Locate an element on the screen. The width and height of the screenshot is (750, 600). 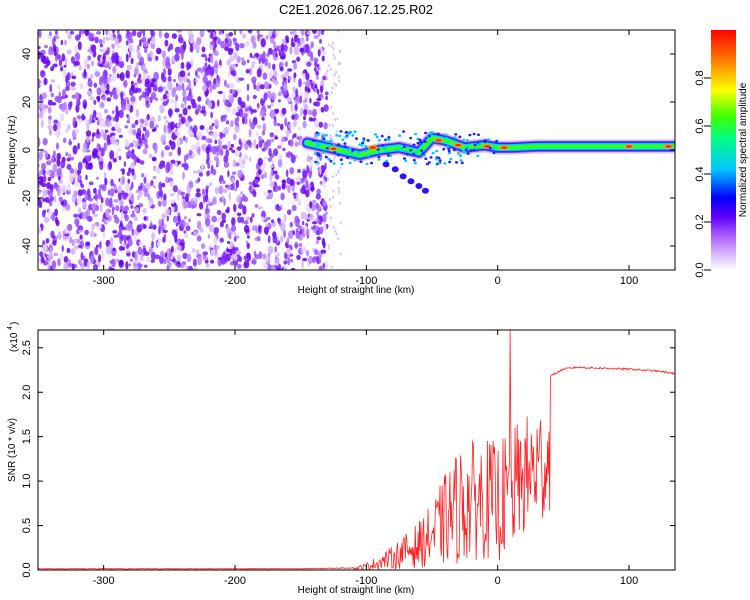
y-tick-label: 1.5 is located at coordinates (27, 436).